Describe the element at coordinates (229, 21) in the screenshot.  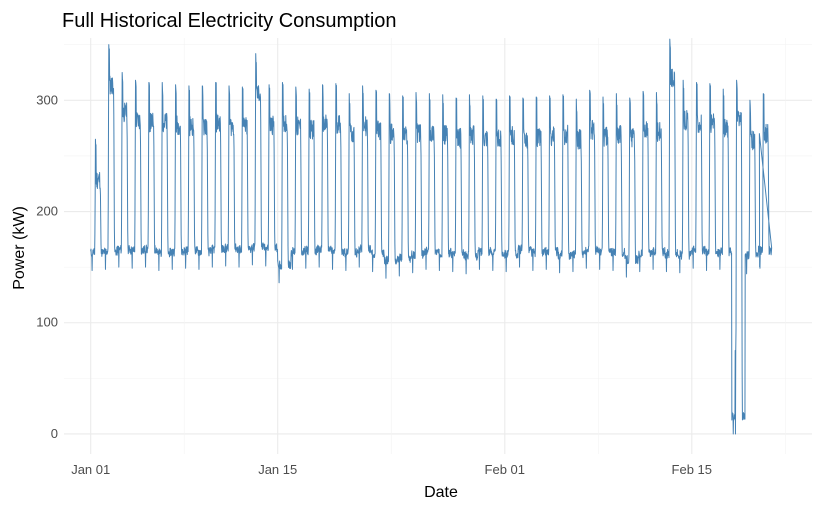
I see `chart-title: Full Historical Electricity Consumption` at that location.